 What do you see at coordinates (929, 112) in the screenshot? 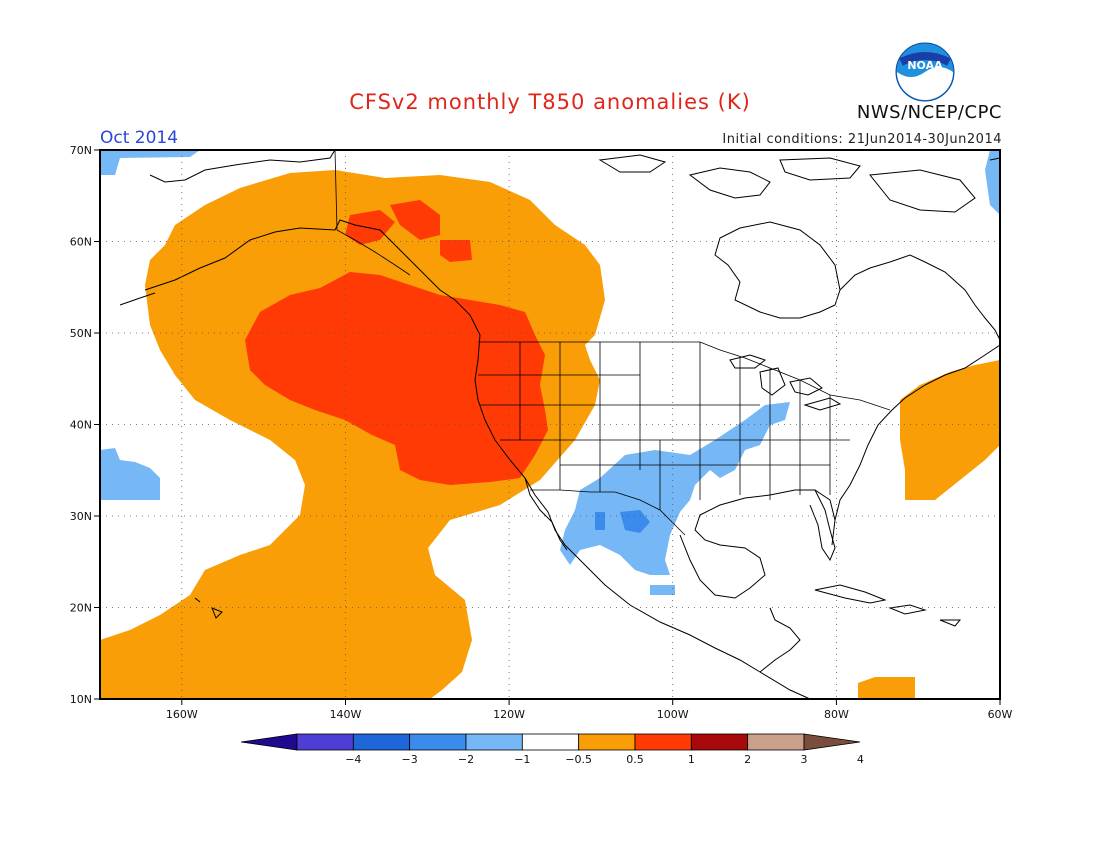
I see `agency-label: NWS/NCEP/CPC` at bounding box center [929, 112].